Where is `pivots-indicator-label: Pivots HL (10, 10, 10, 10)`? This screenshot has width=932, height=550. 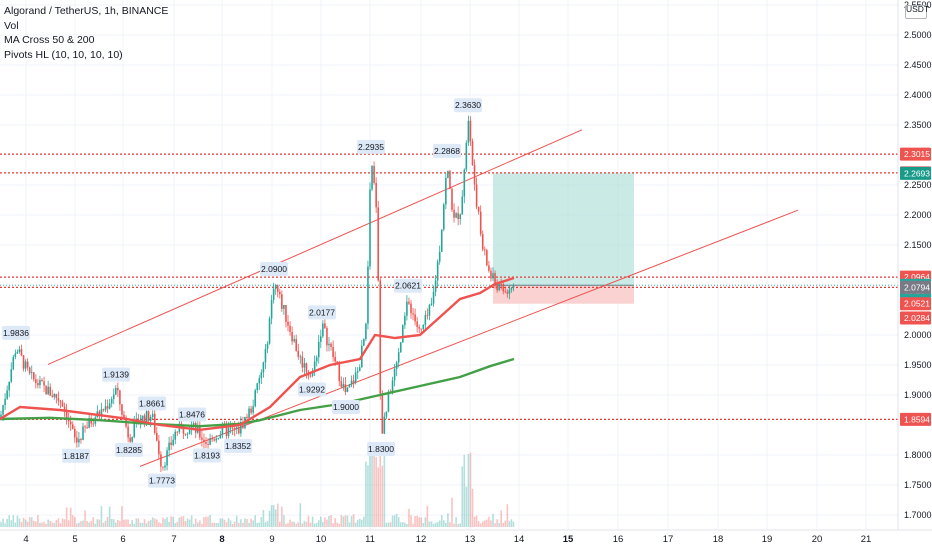 pivots-indicator-label: Pivots HL (10, 10, 10, 10) is located at coordinates (63, 54).